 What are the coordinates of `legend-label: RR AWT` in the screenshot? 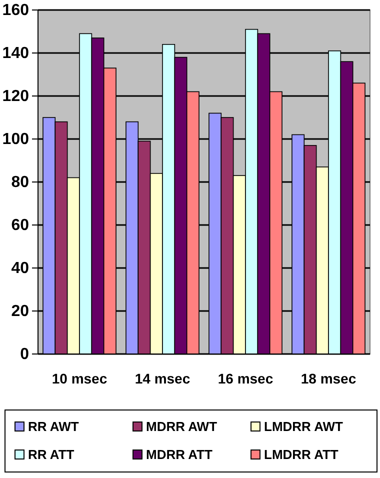 It's located at (53, 426).